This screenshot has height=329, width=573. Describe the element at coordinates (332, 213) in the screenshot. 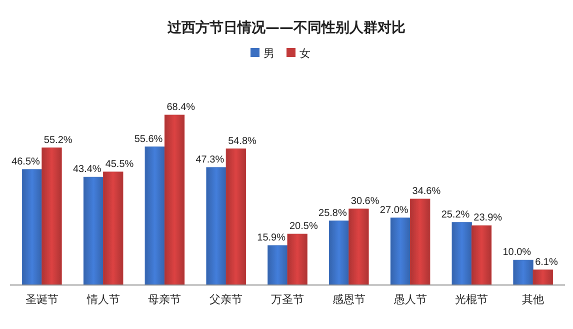

I see `data-label: 25.8%` at that location.